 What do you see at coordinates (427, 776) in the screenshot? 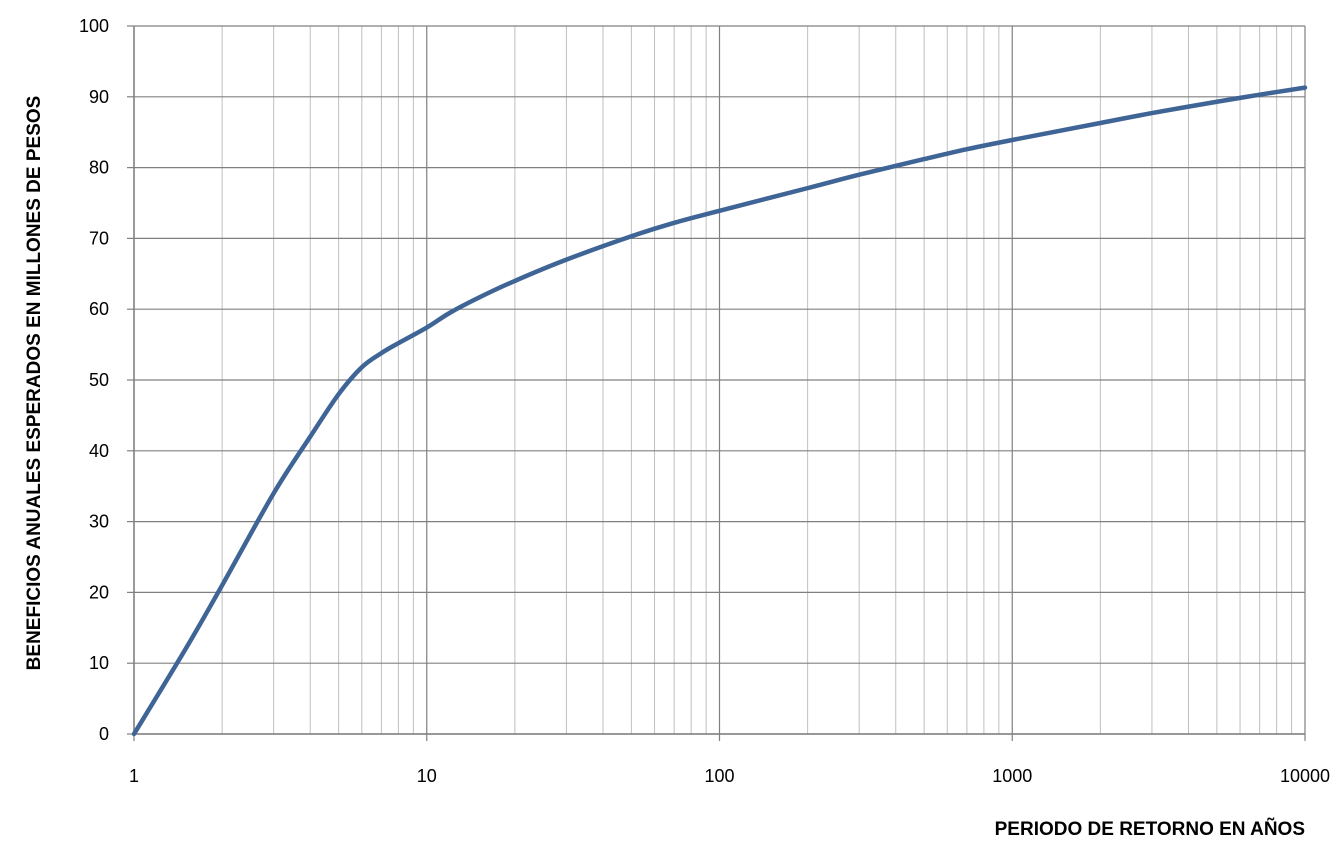
I see `x-tick-label: 10` at bounding box center [427, 776].